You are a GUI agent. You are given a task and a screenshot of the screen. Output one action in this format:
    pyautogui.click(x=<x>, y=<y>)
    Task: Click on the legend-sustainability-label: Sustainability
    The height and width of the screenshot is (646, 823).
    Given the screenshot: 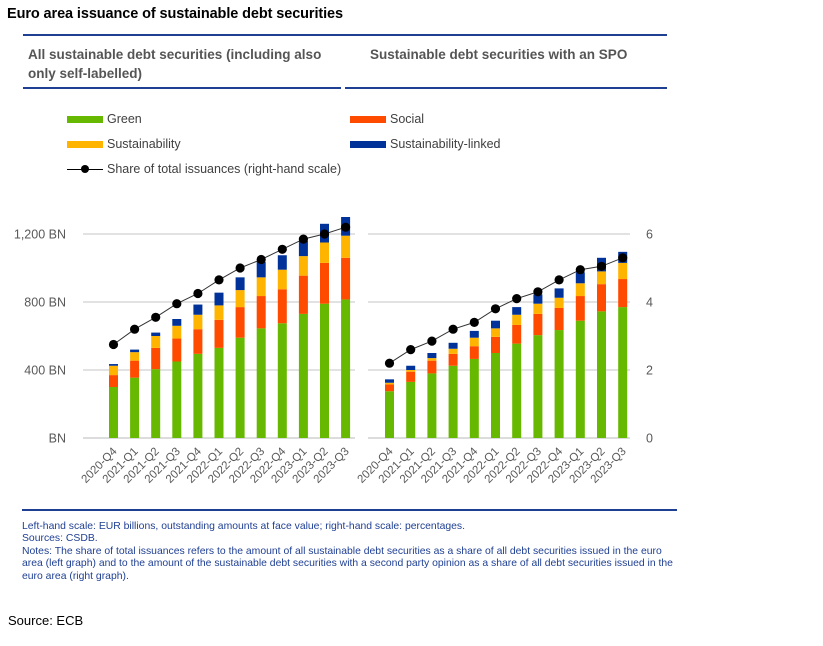 What is the action you would take?
    pyautogui.click(x=144, y=144)
    